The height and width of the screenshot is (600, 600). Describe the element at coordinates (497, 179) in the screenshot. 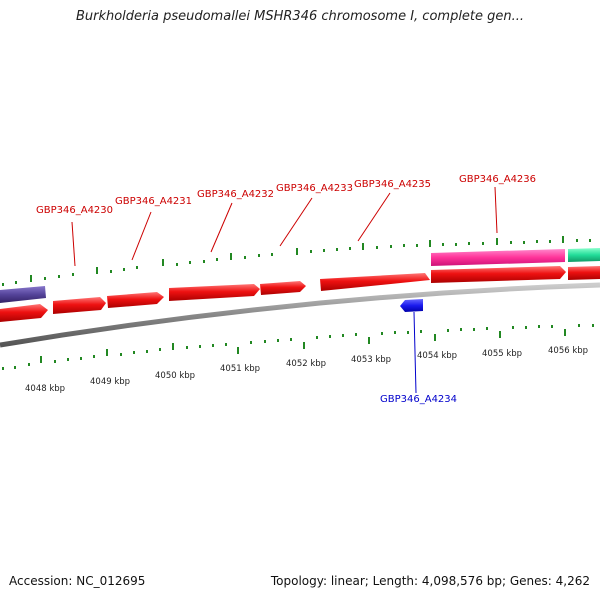

I see `gene-label: GBP346_A4236` at that location.